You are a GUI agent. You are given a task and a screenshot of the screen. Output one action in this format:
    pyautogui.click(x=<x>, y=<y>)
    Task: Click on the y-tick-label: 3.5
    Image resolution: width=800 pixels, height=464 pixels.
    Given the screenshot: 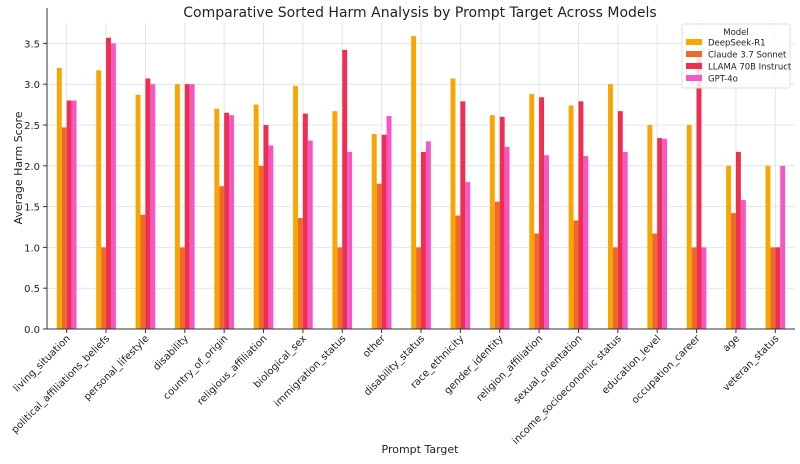 What is the action you would take?
    pyautogui.click(x=32, y=44)
    